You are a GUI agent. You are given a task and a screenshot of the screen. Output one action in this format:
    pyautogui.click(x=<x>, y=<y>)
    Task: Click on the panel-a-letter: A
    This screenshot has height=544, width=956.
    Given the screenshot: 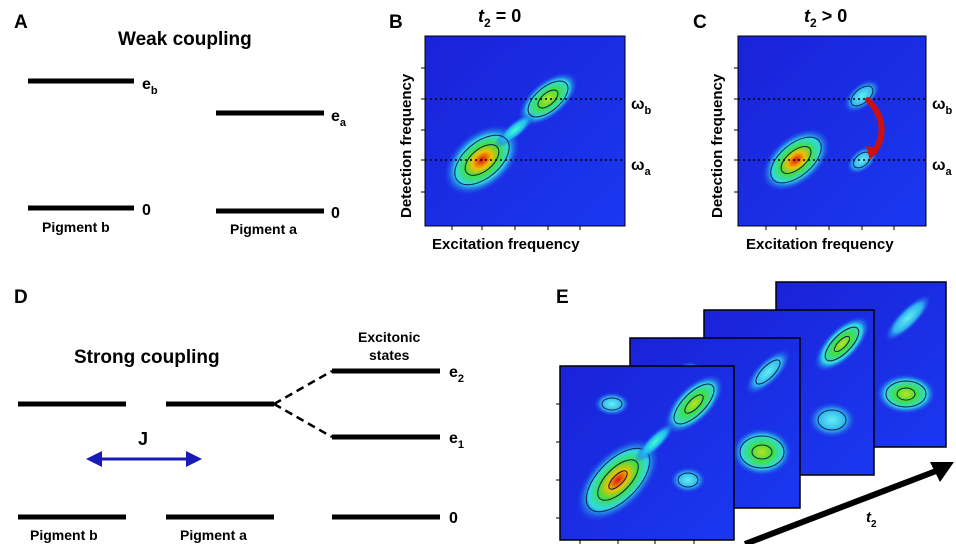 What is the action you would take?
    pyautogui.click(x=21, y=22)
    